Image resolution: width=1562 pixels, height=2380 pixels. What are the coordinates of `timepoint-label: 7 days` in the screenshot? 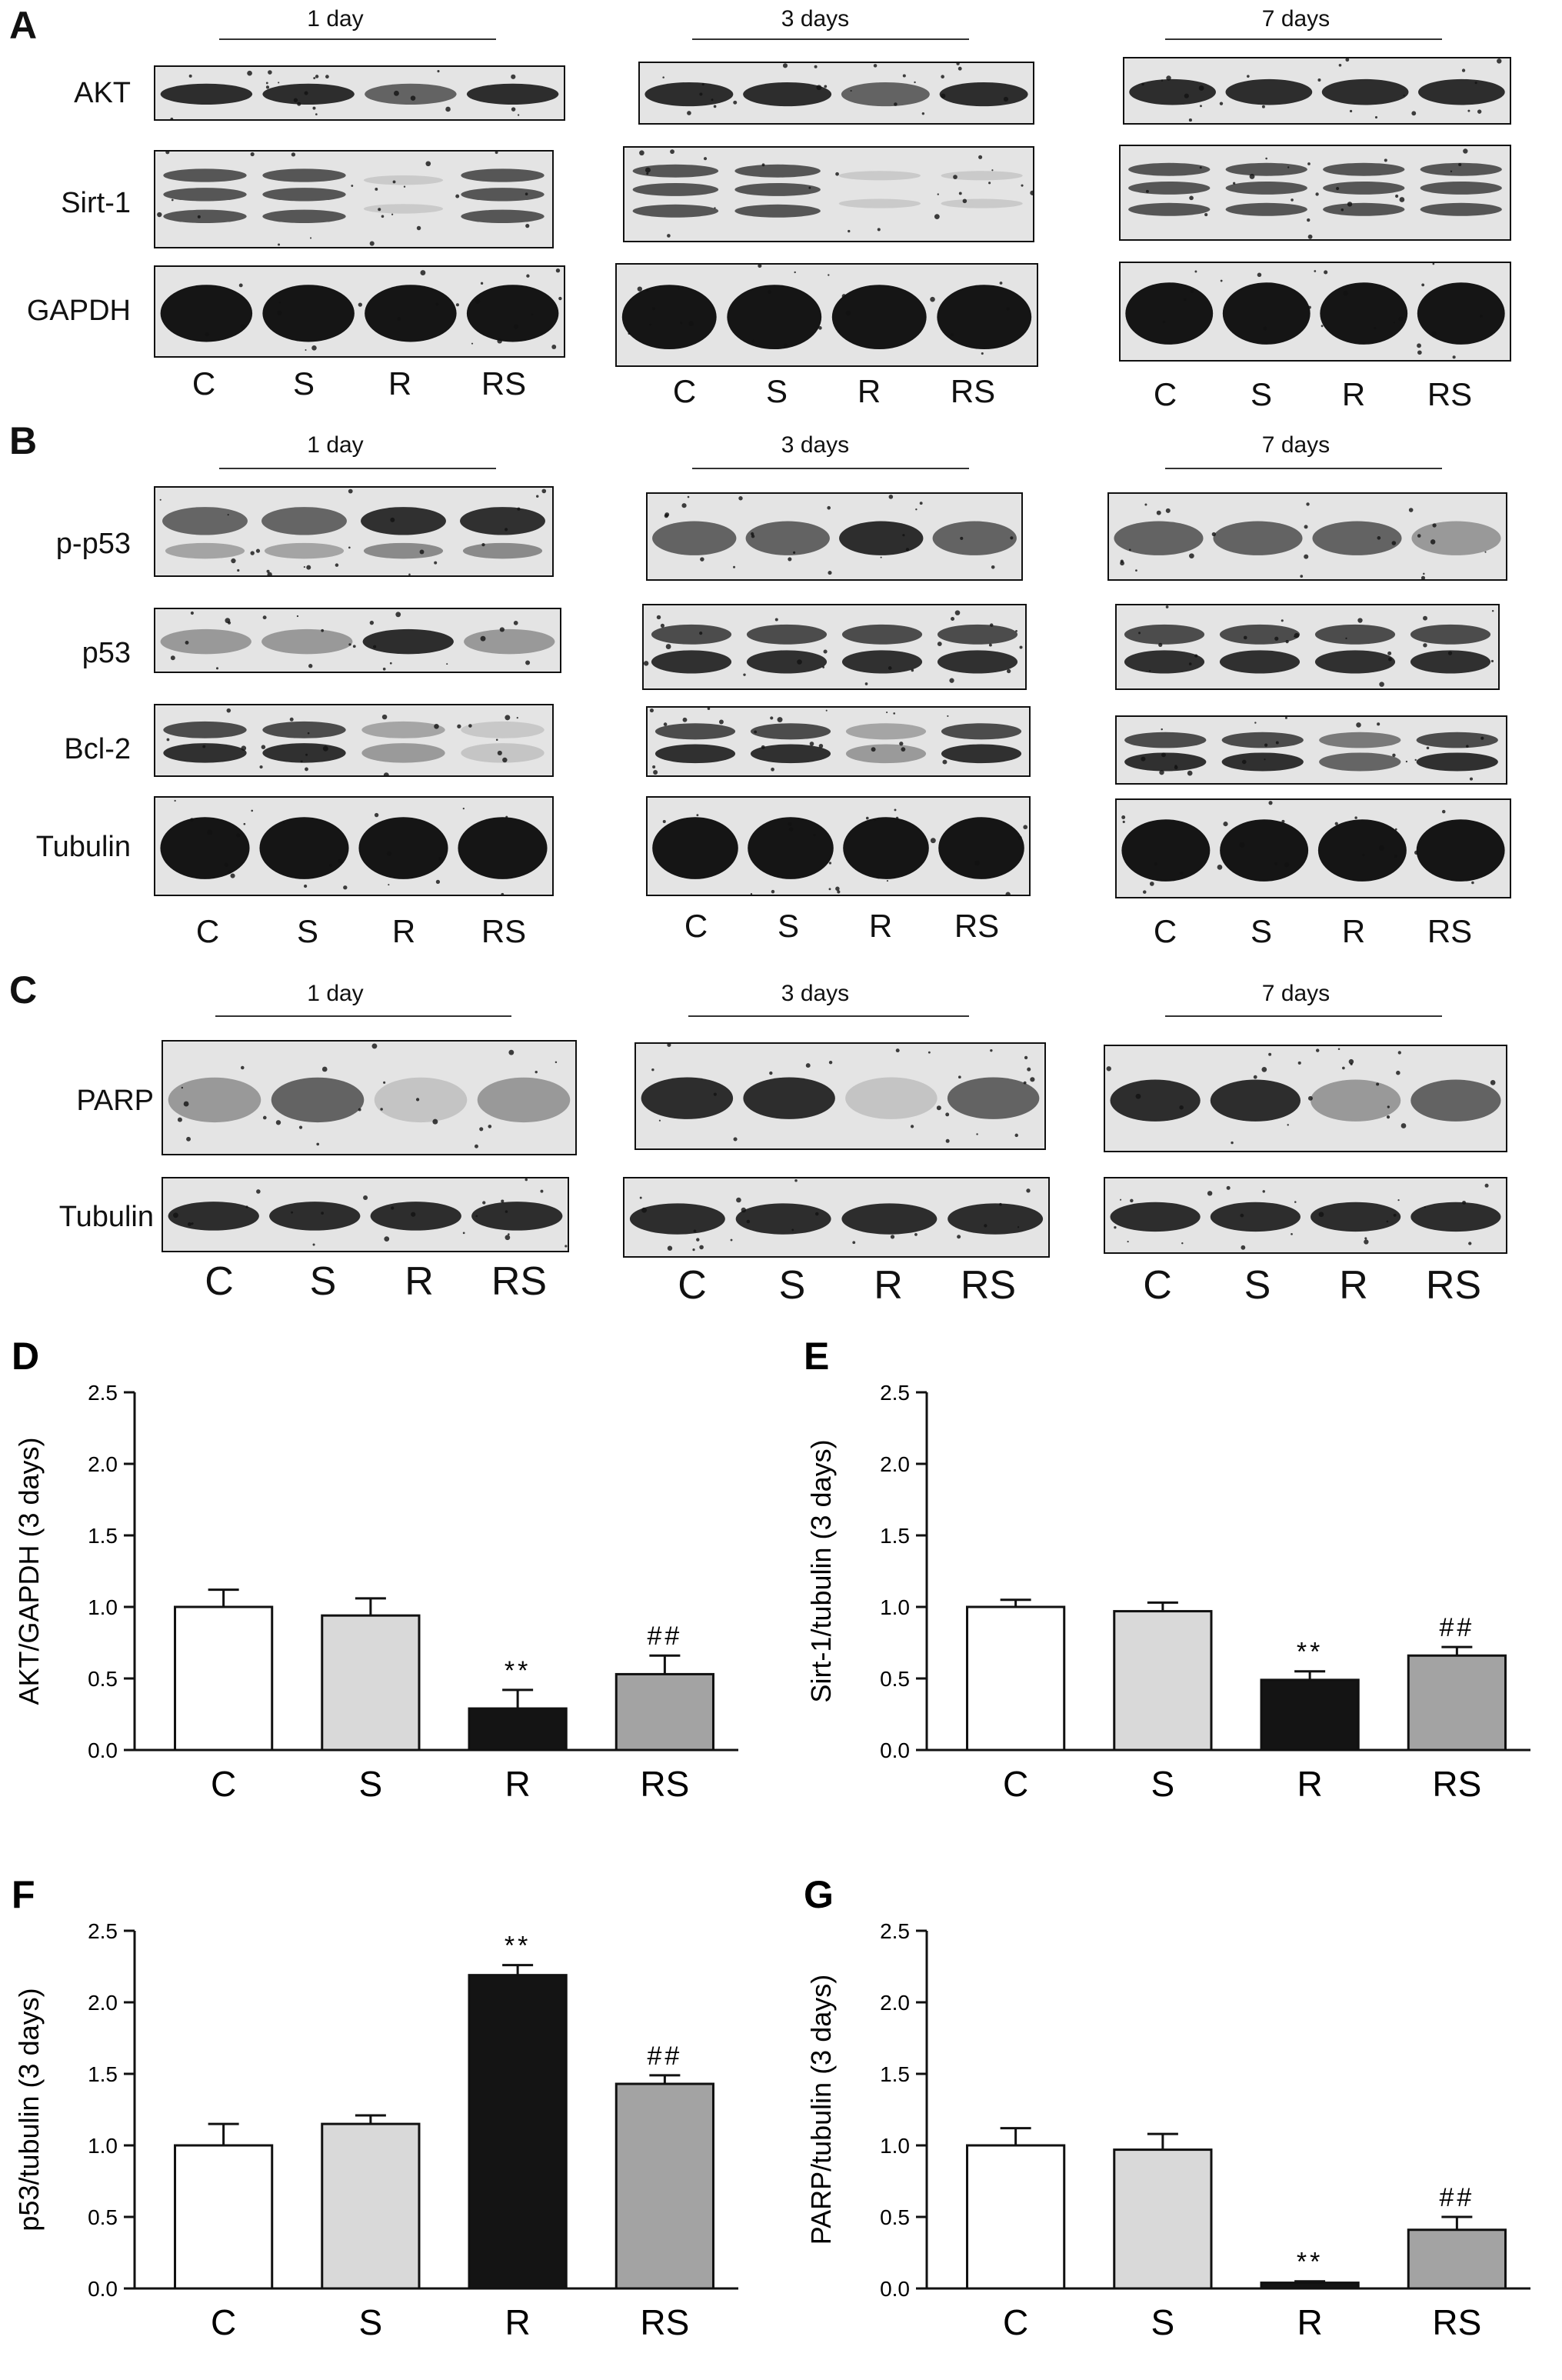 It's located at (1296, 19).